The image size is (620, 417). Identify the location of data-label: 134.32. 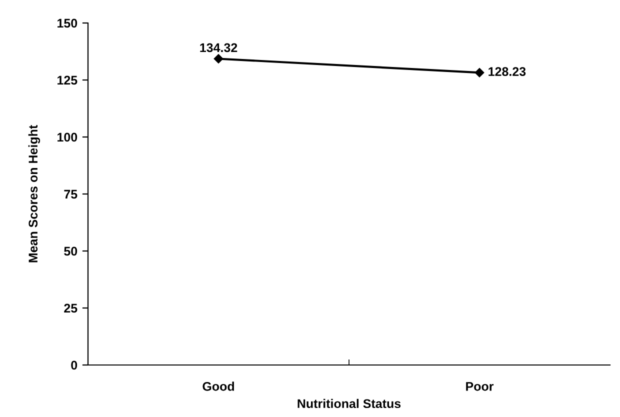
(219, 47).